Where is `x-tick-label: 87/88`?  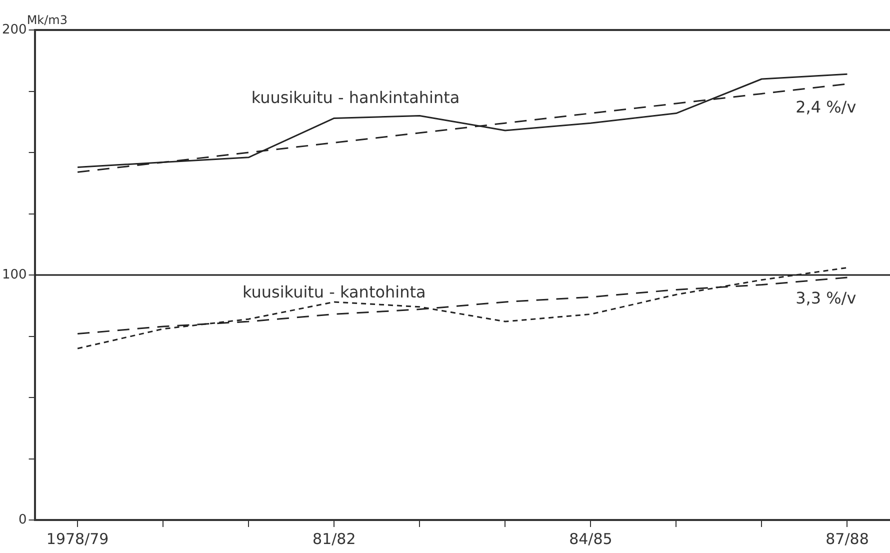 x-tick-label: 87/88 is located at coordinates (847, 539).